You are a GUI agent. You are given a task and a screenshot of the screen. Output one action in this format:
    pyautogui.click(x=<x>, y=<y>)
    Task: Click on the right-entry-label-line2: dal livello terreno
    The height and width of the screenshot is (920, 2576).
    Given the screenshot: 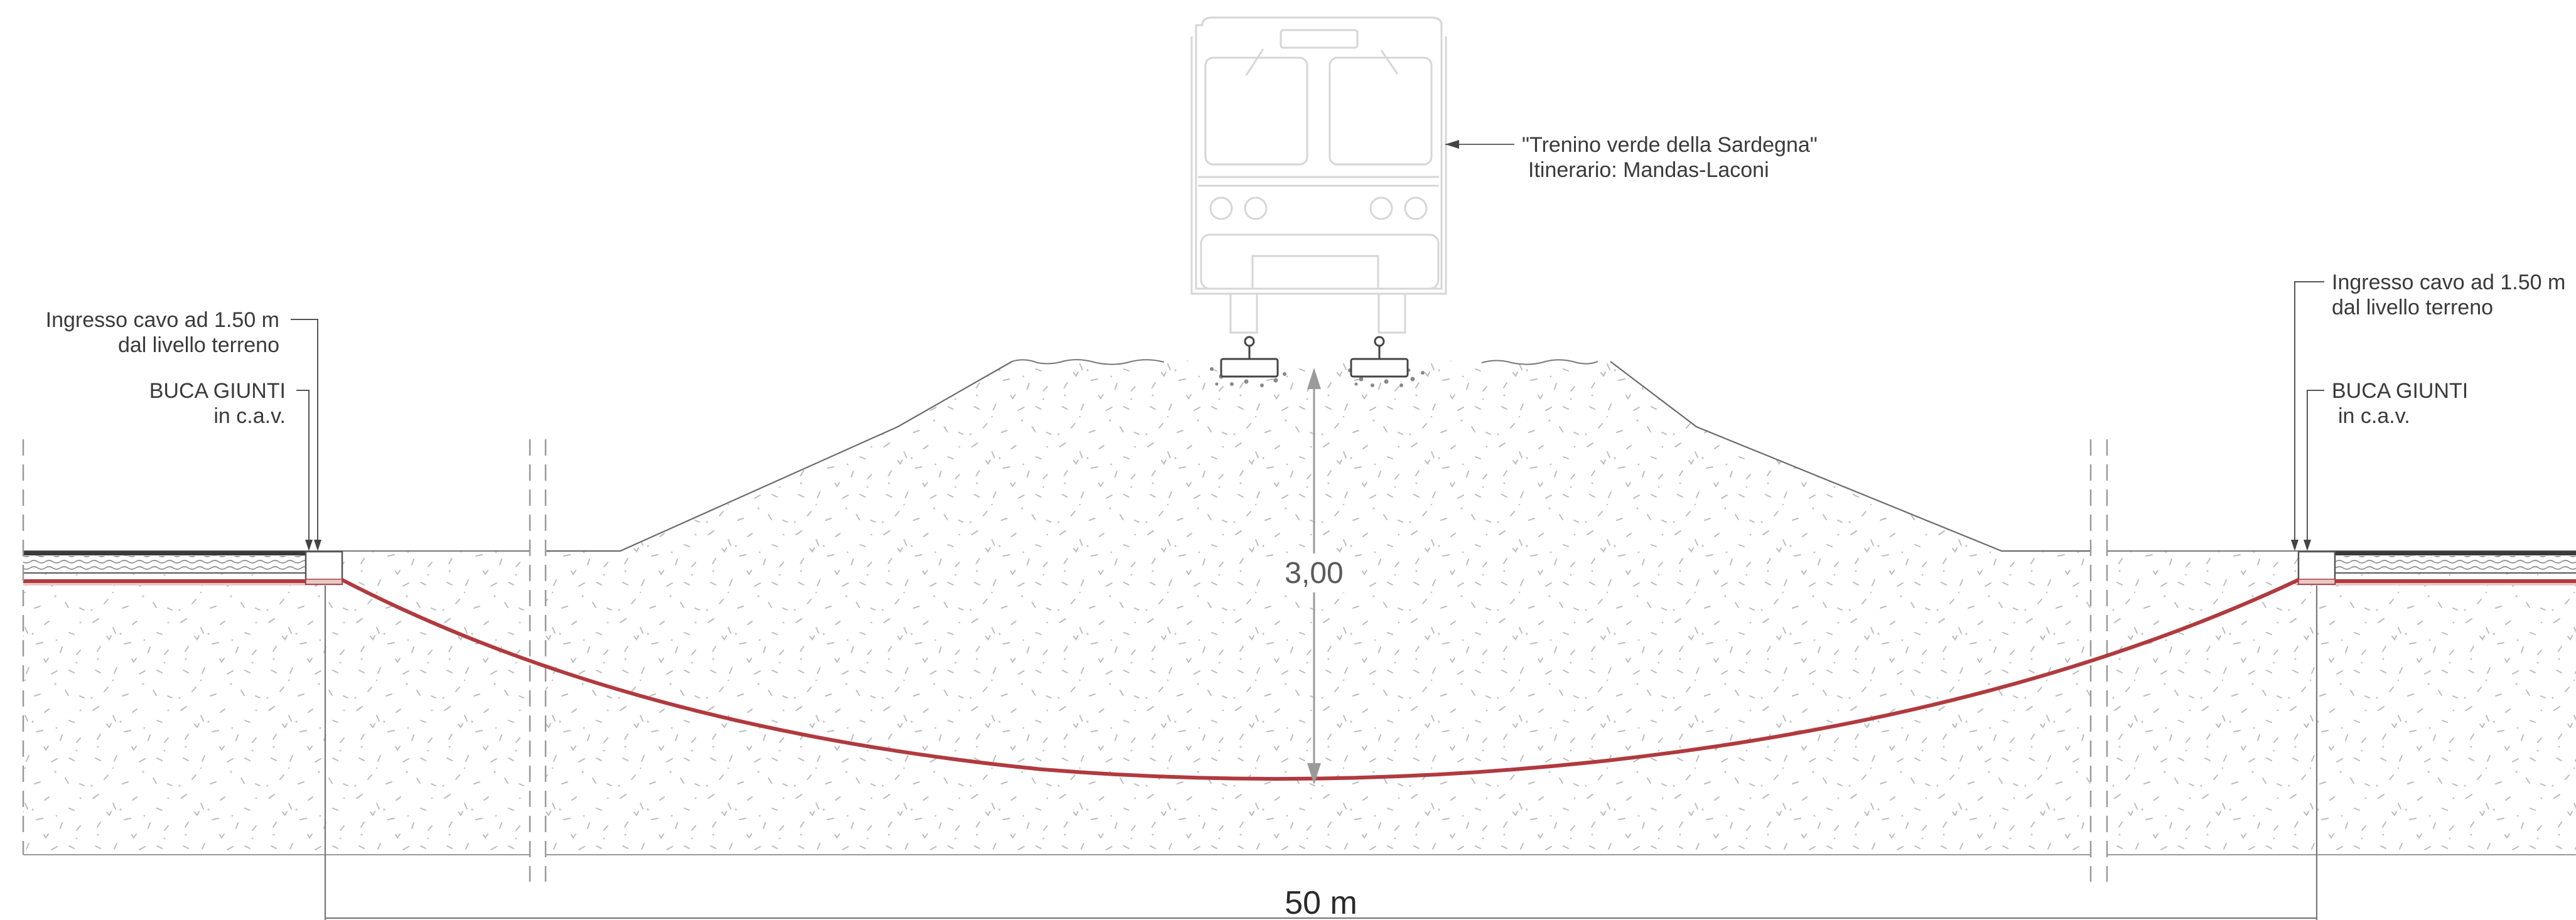 What is the action you would take?
    pyautogui.click(x=2412, y=307)
    